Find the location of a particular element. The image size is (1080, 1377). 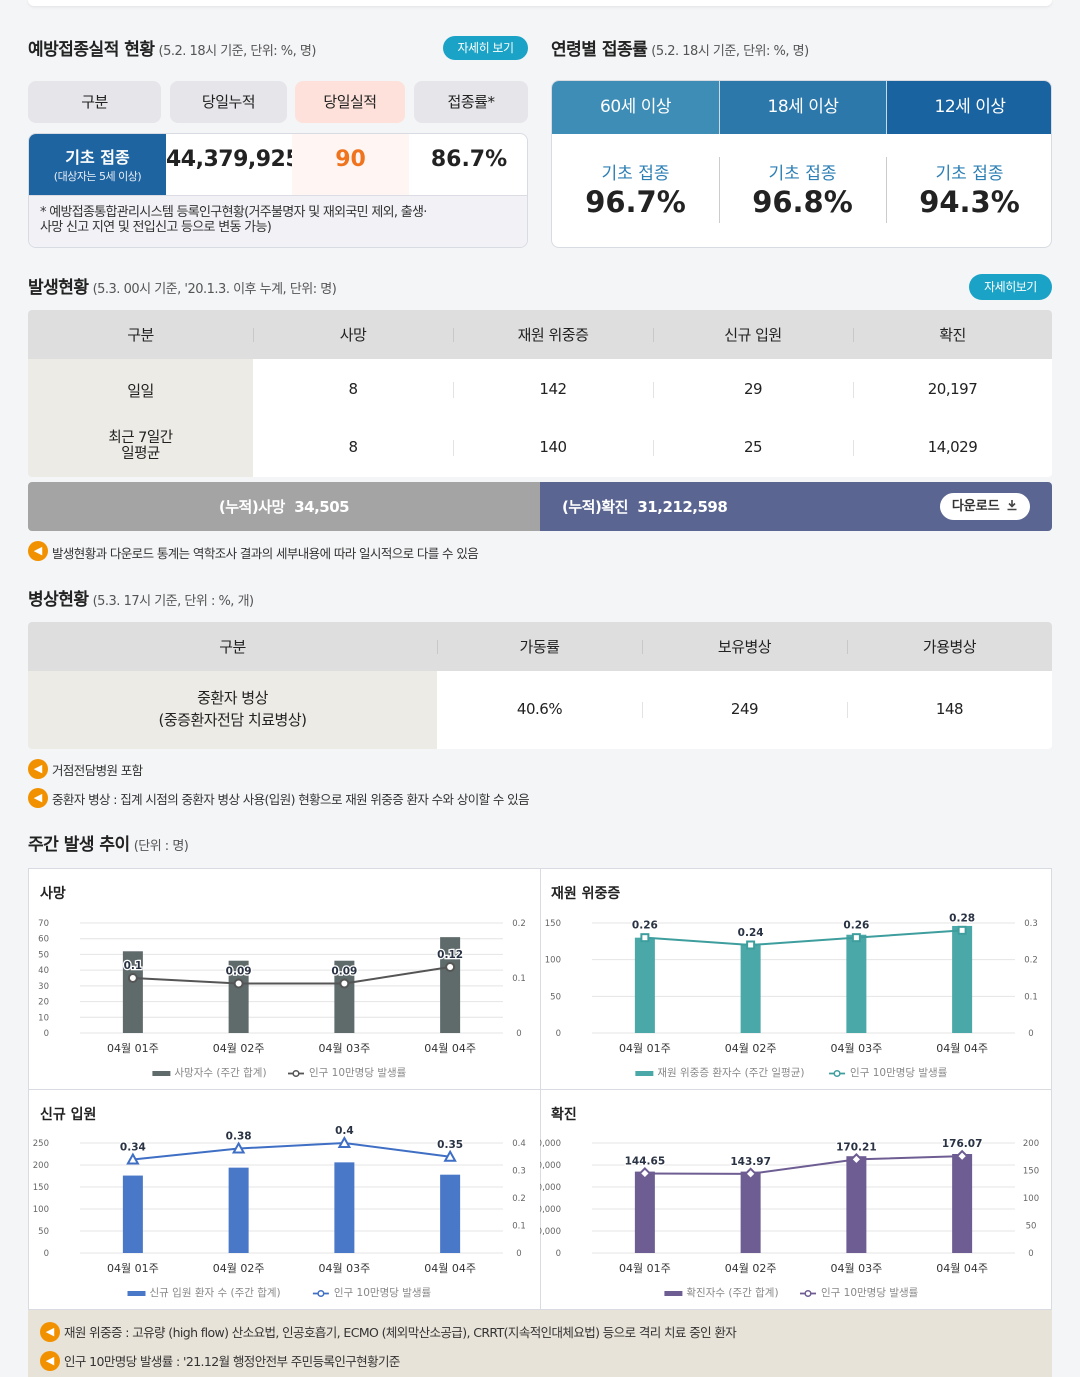

weekly-title: 주간 발생 추이 is located at coordinates (79, 845).